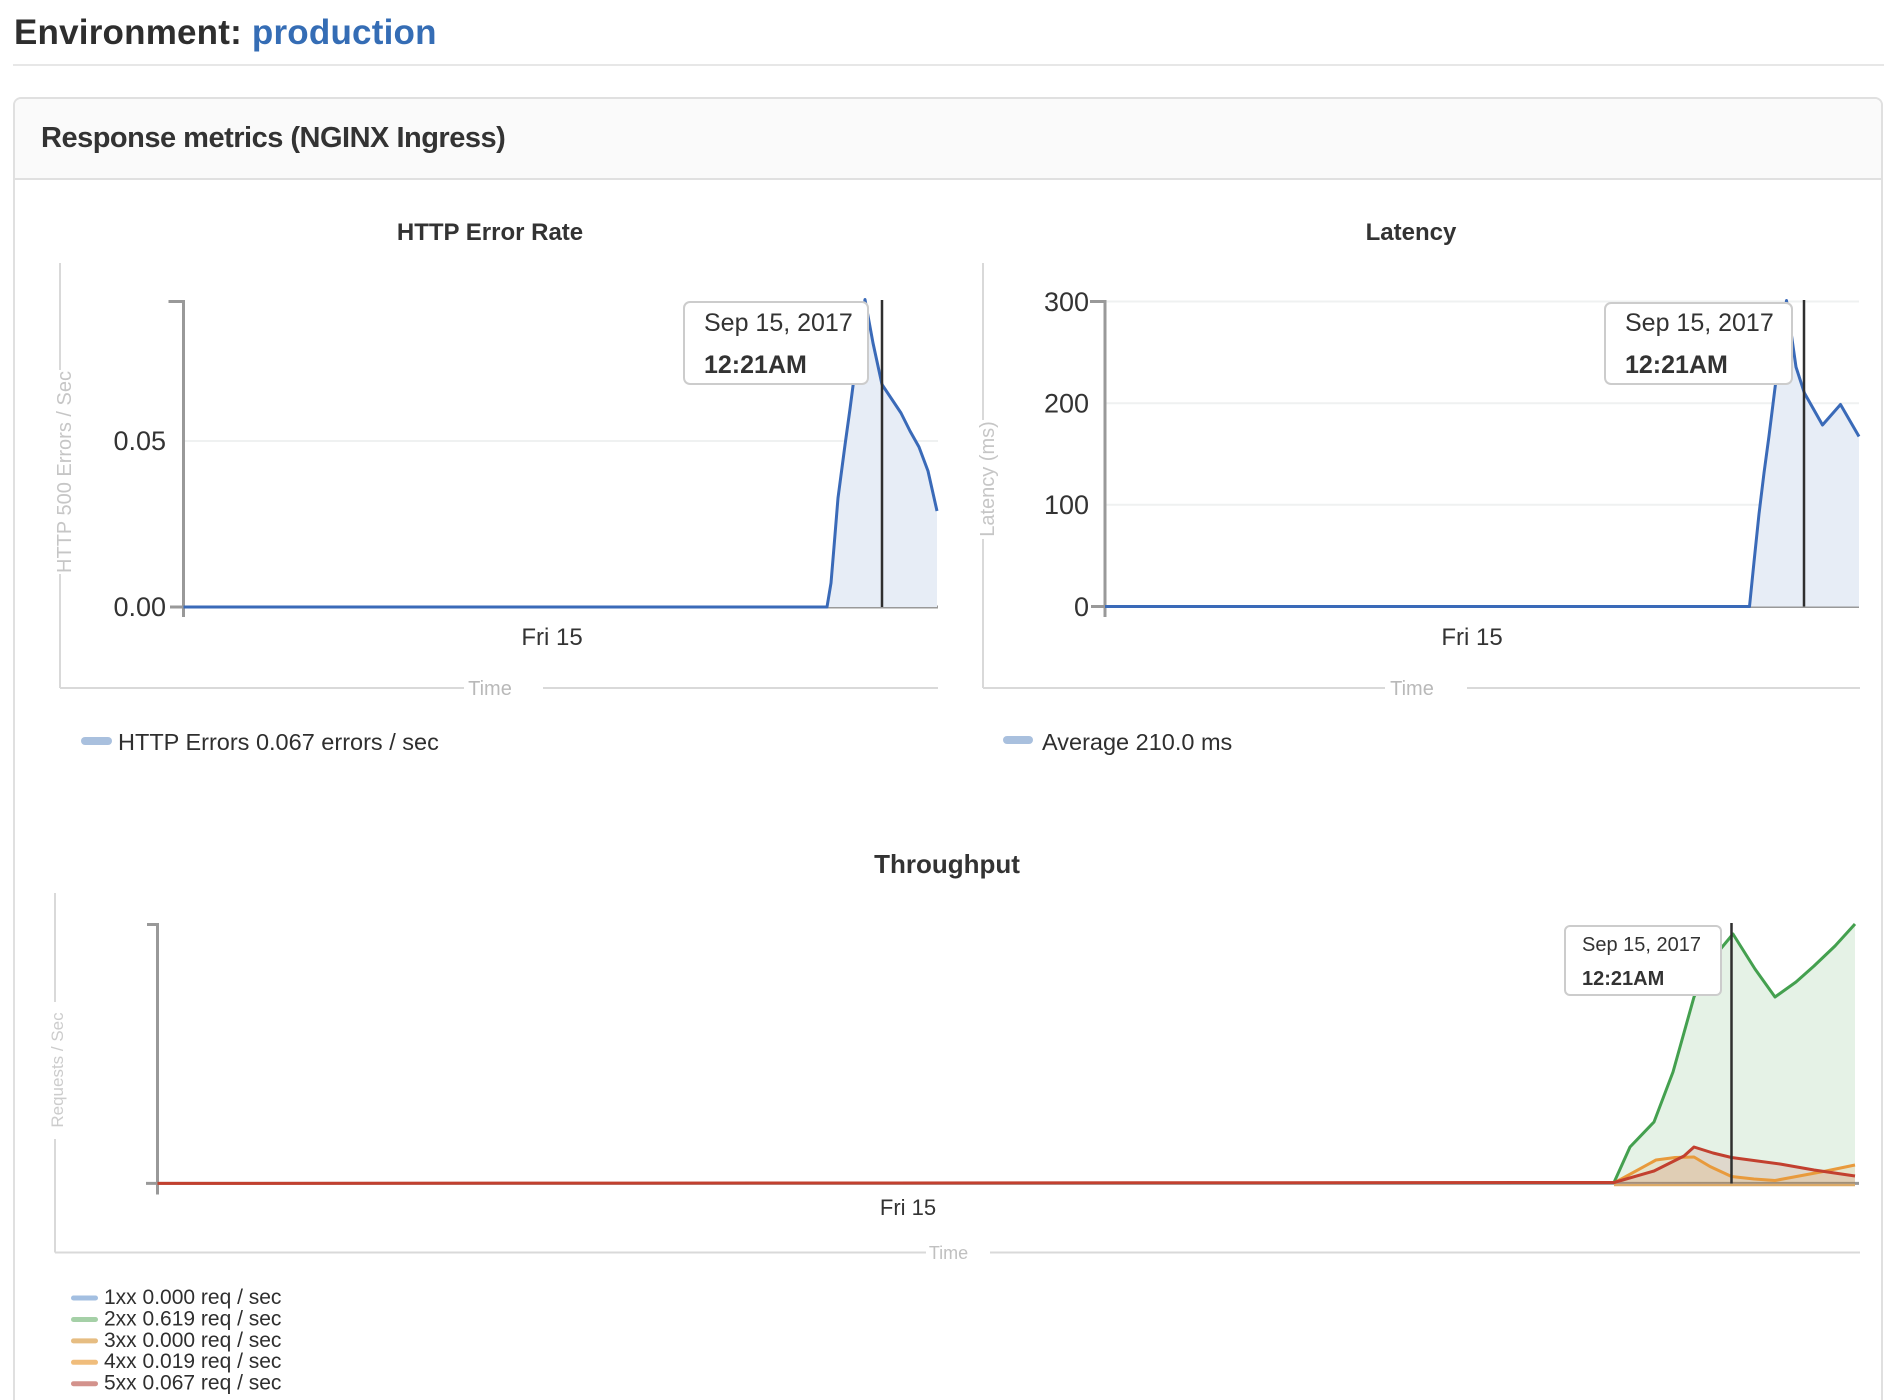 This screenshot has width=1892, height=1400. Describe the element at coordinates (1411, 232) in the screenshot. I see `svg-text: Latency` at that location.